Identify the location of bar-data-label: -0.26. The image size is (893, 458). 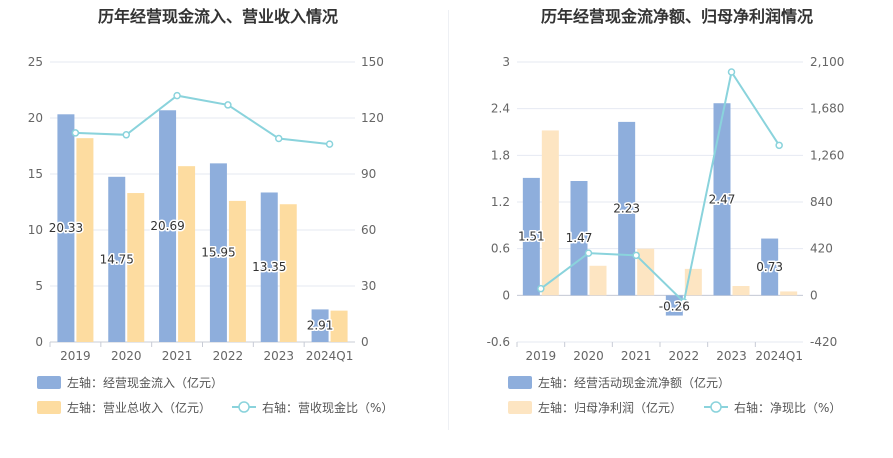
(674, 306).